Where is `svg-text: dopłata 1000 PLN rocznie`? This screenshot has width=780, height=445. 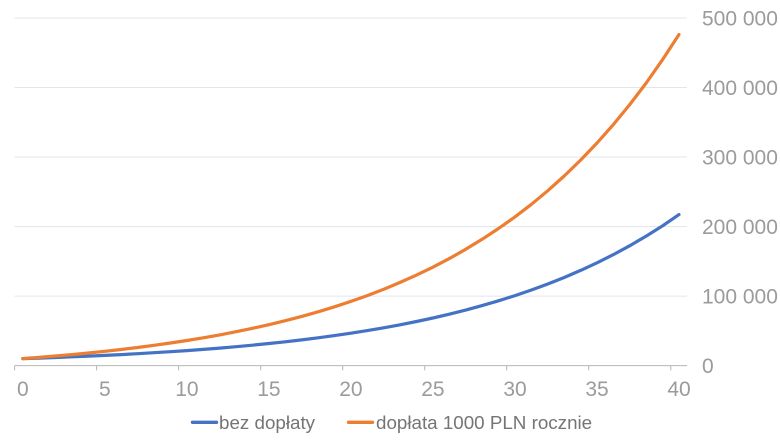 svg-text: dopłata 1000 PLN rocznie is located at coordinates (484, 422).